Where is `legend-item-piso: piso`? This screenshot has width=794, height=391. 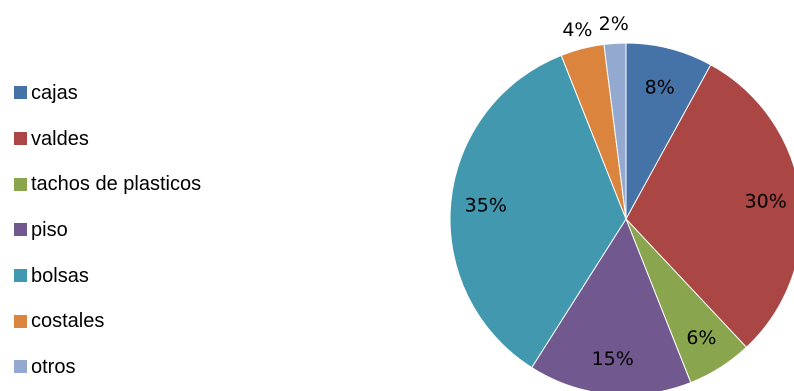
legend-item-piso: piso is located at coordinates (164, 230).